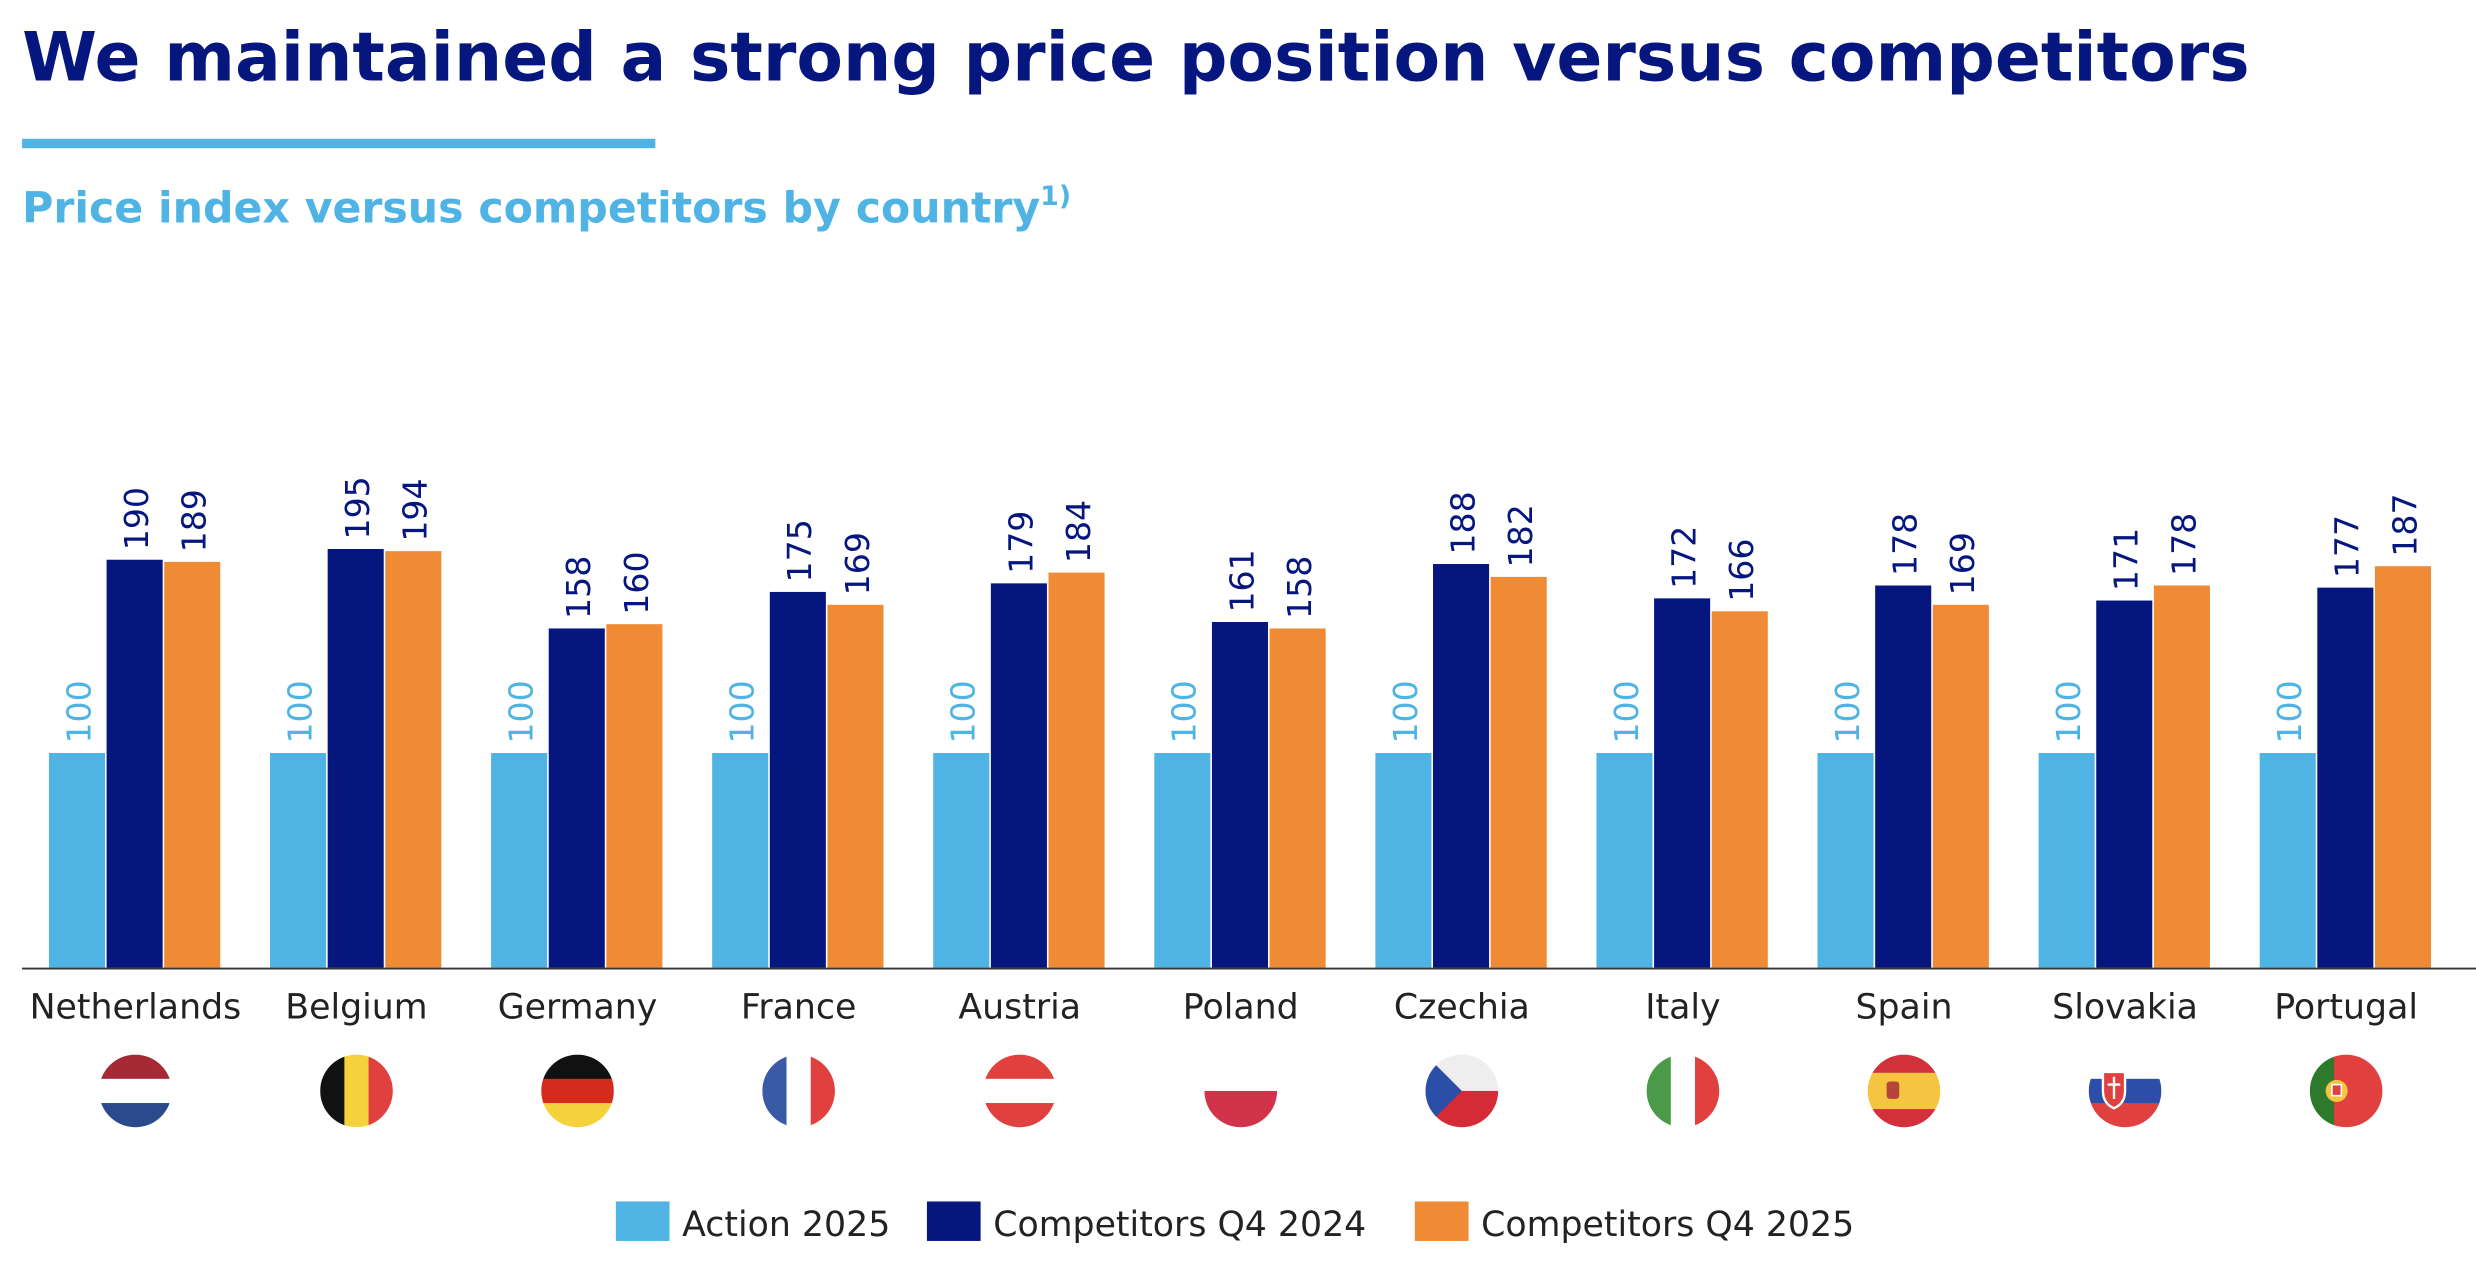  Describe the element at coordinates (1241, 580) in the screenshot. I see `data-label: 161` at that location.